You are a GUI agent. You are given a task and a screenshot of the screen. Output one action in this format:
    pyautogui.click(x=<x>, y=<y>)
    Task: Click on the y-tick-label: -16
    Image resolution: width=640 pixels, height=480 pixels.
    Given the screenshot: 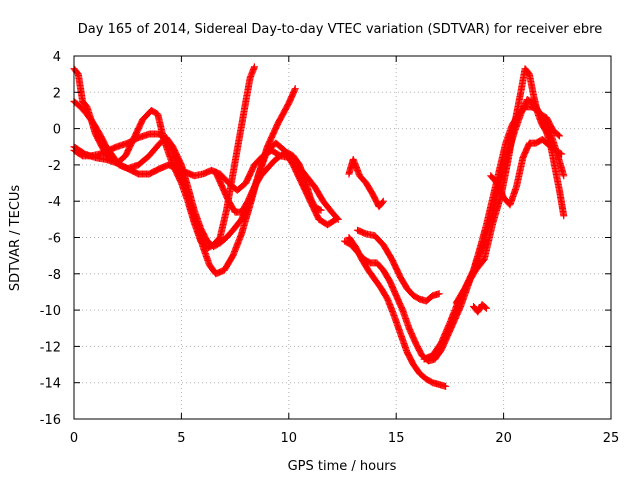 What is the action you would take?
    pyautogui.click(x=50, y=420)
    